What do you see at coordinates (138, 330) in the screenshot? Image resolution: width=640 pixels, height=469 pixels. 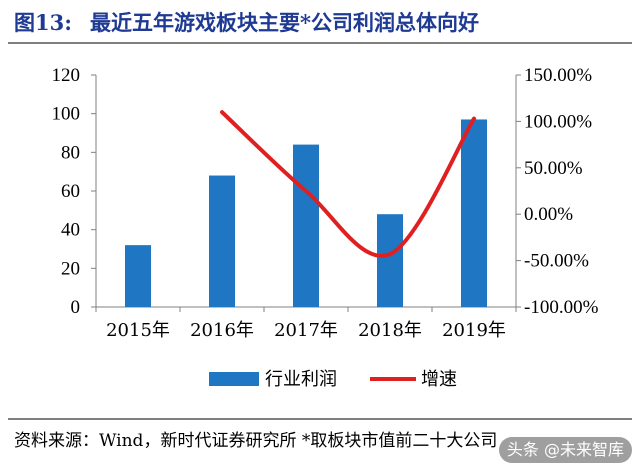 I see `x-tick-label: 2015年` at bounding box center [138, 330].